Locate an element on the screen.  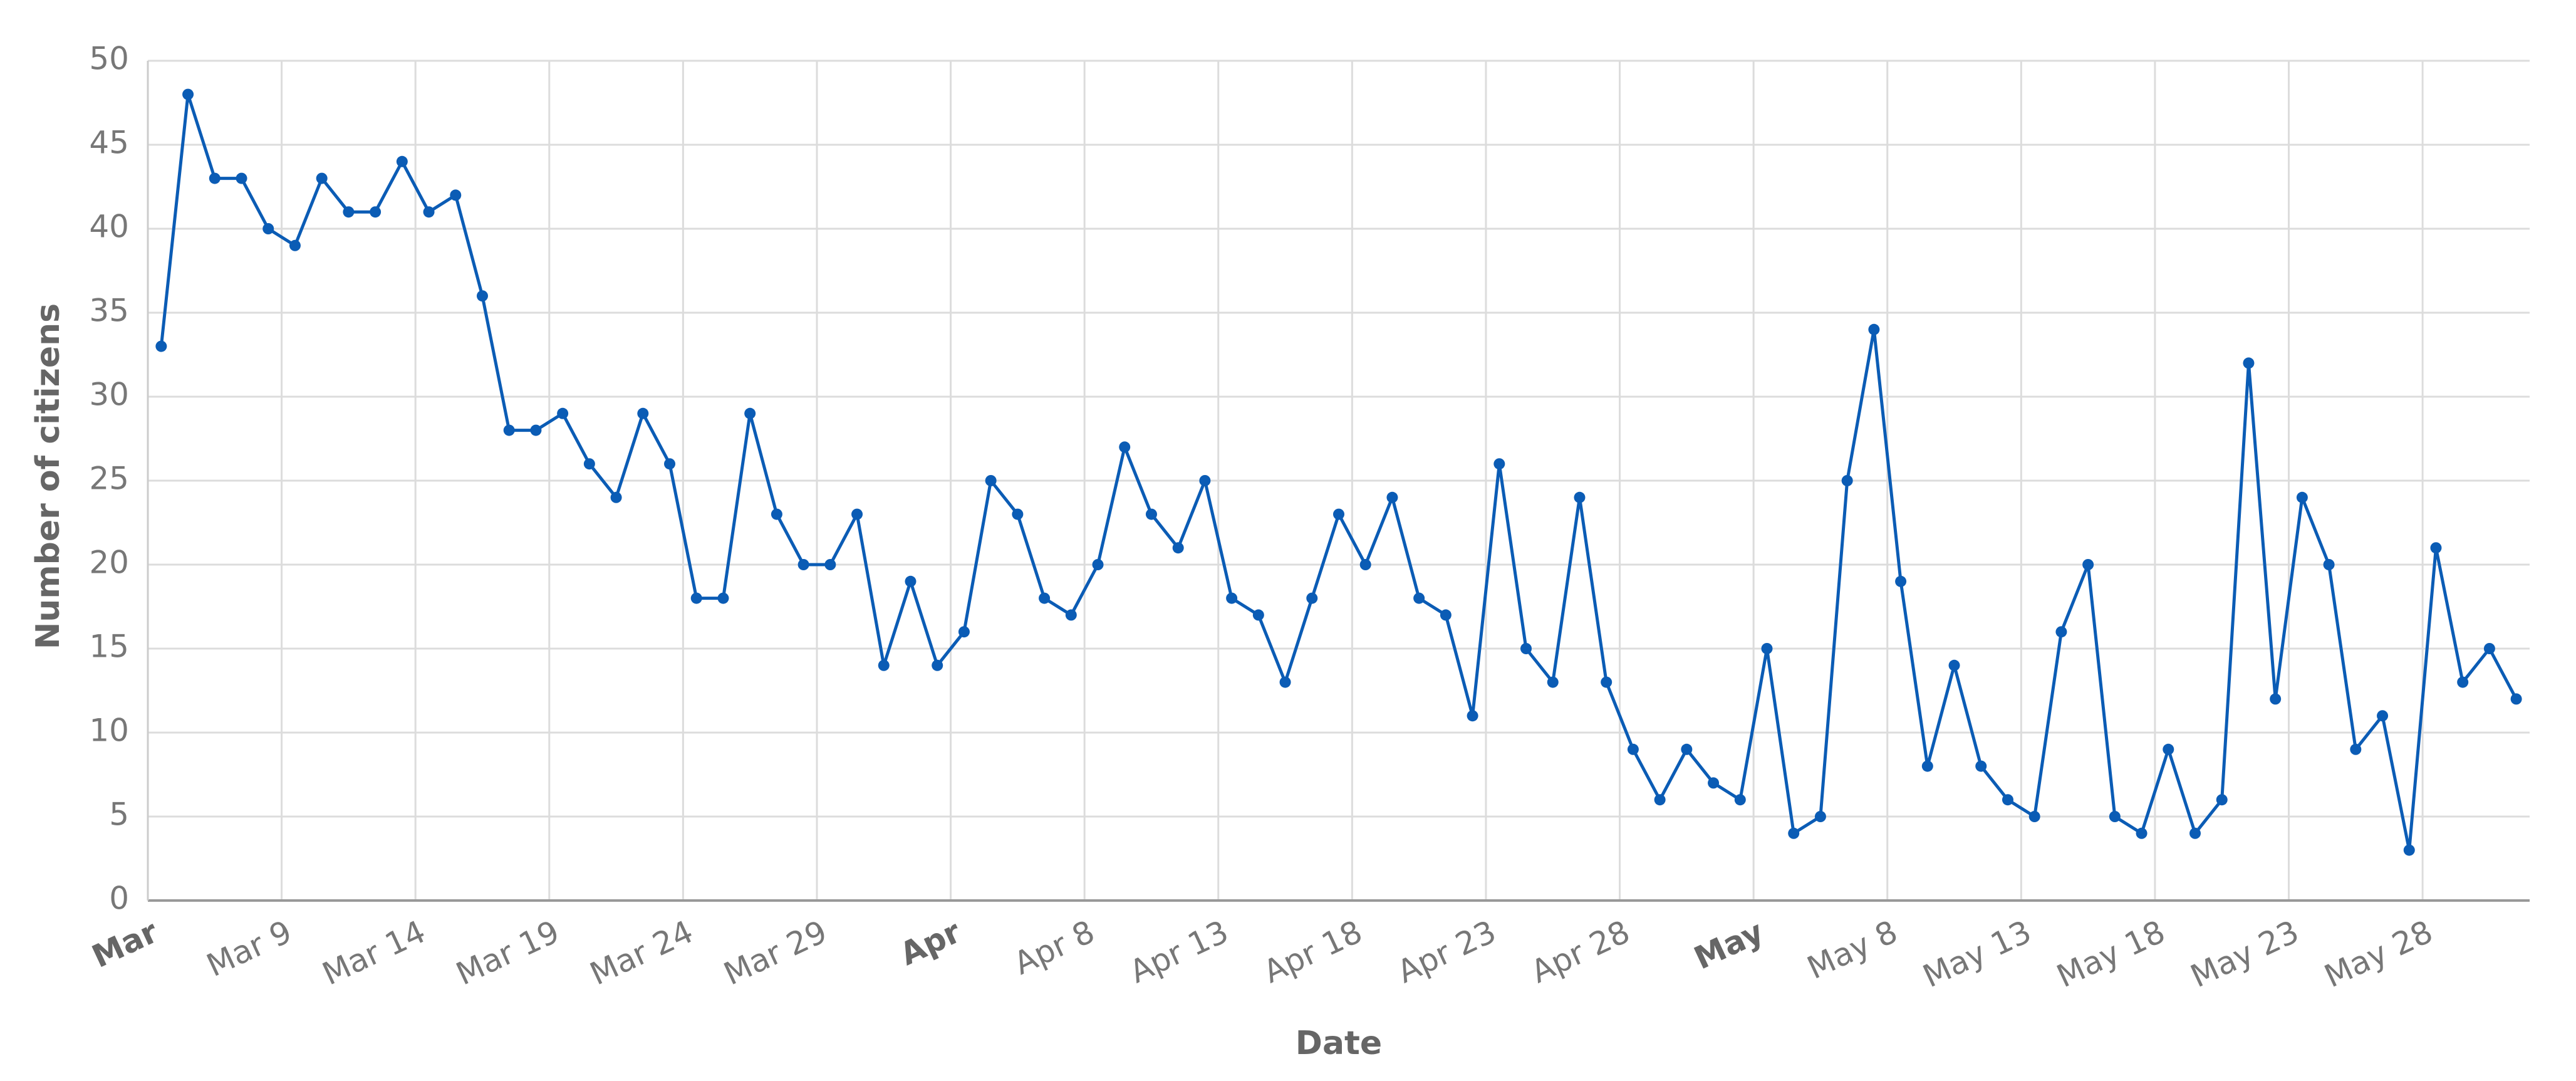
y-tick-label: 50 is located at coordinates (109, 59).